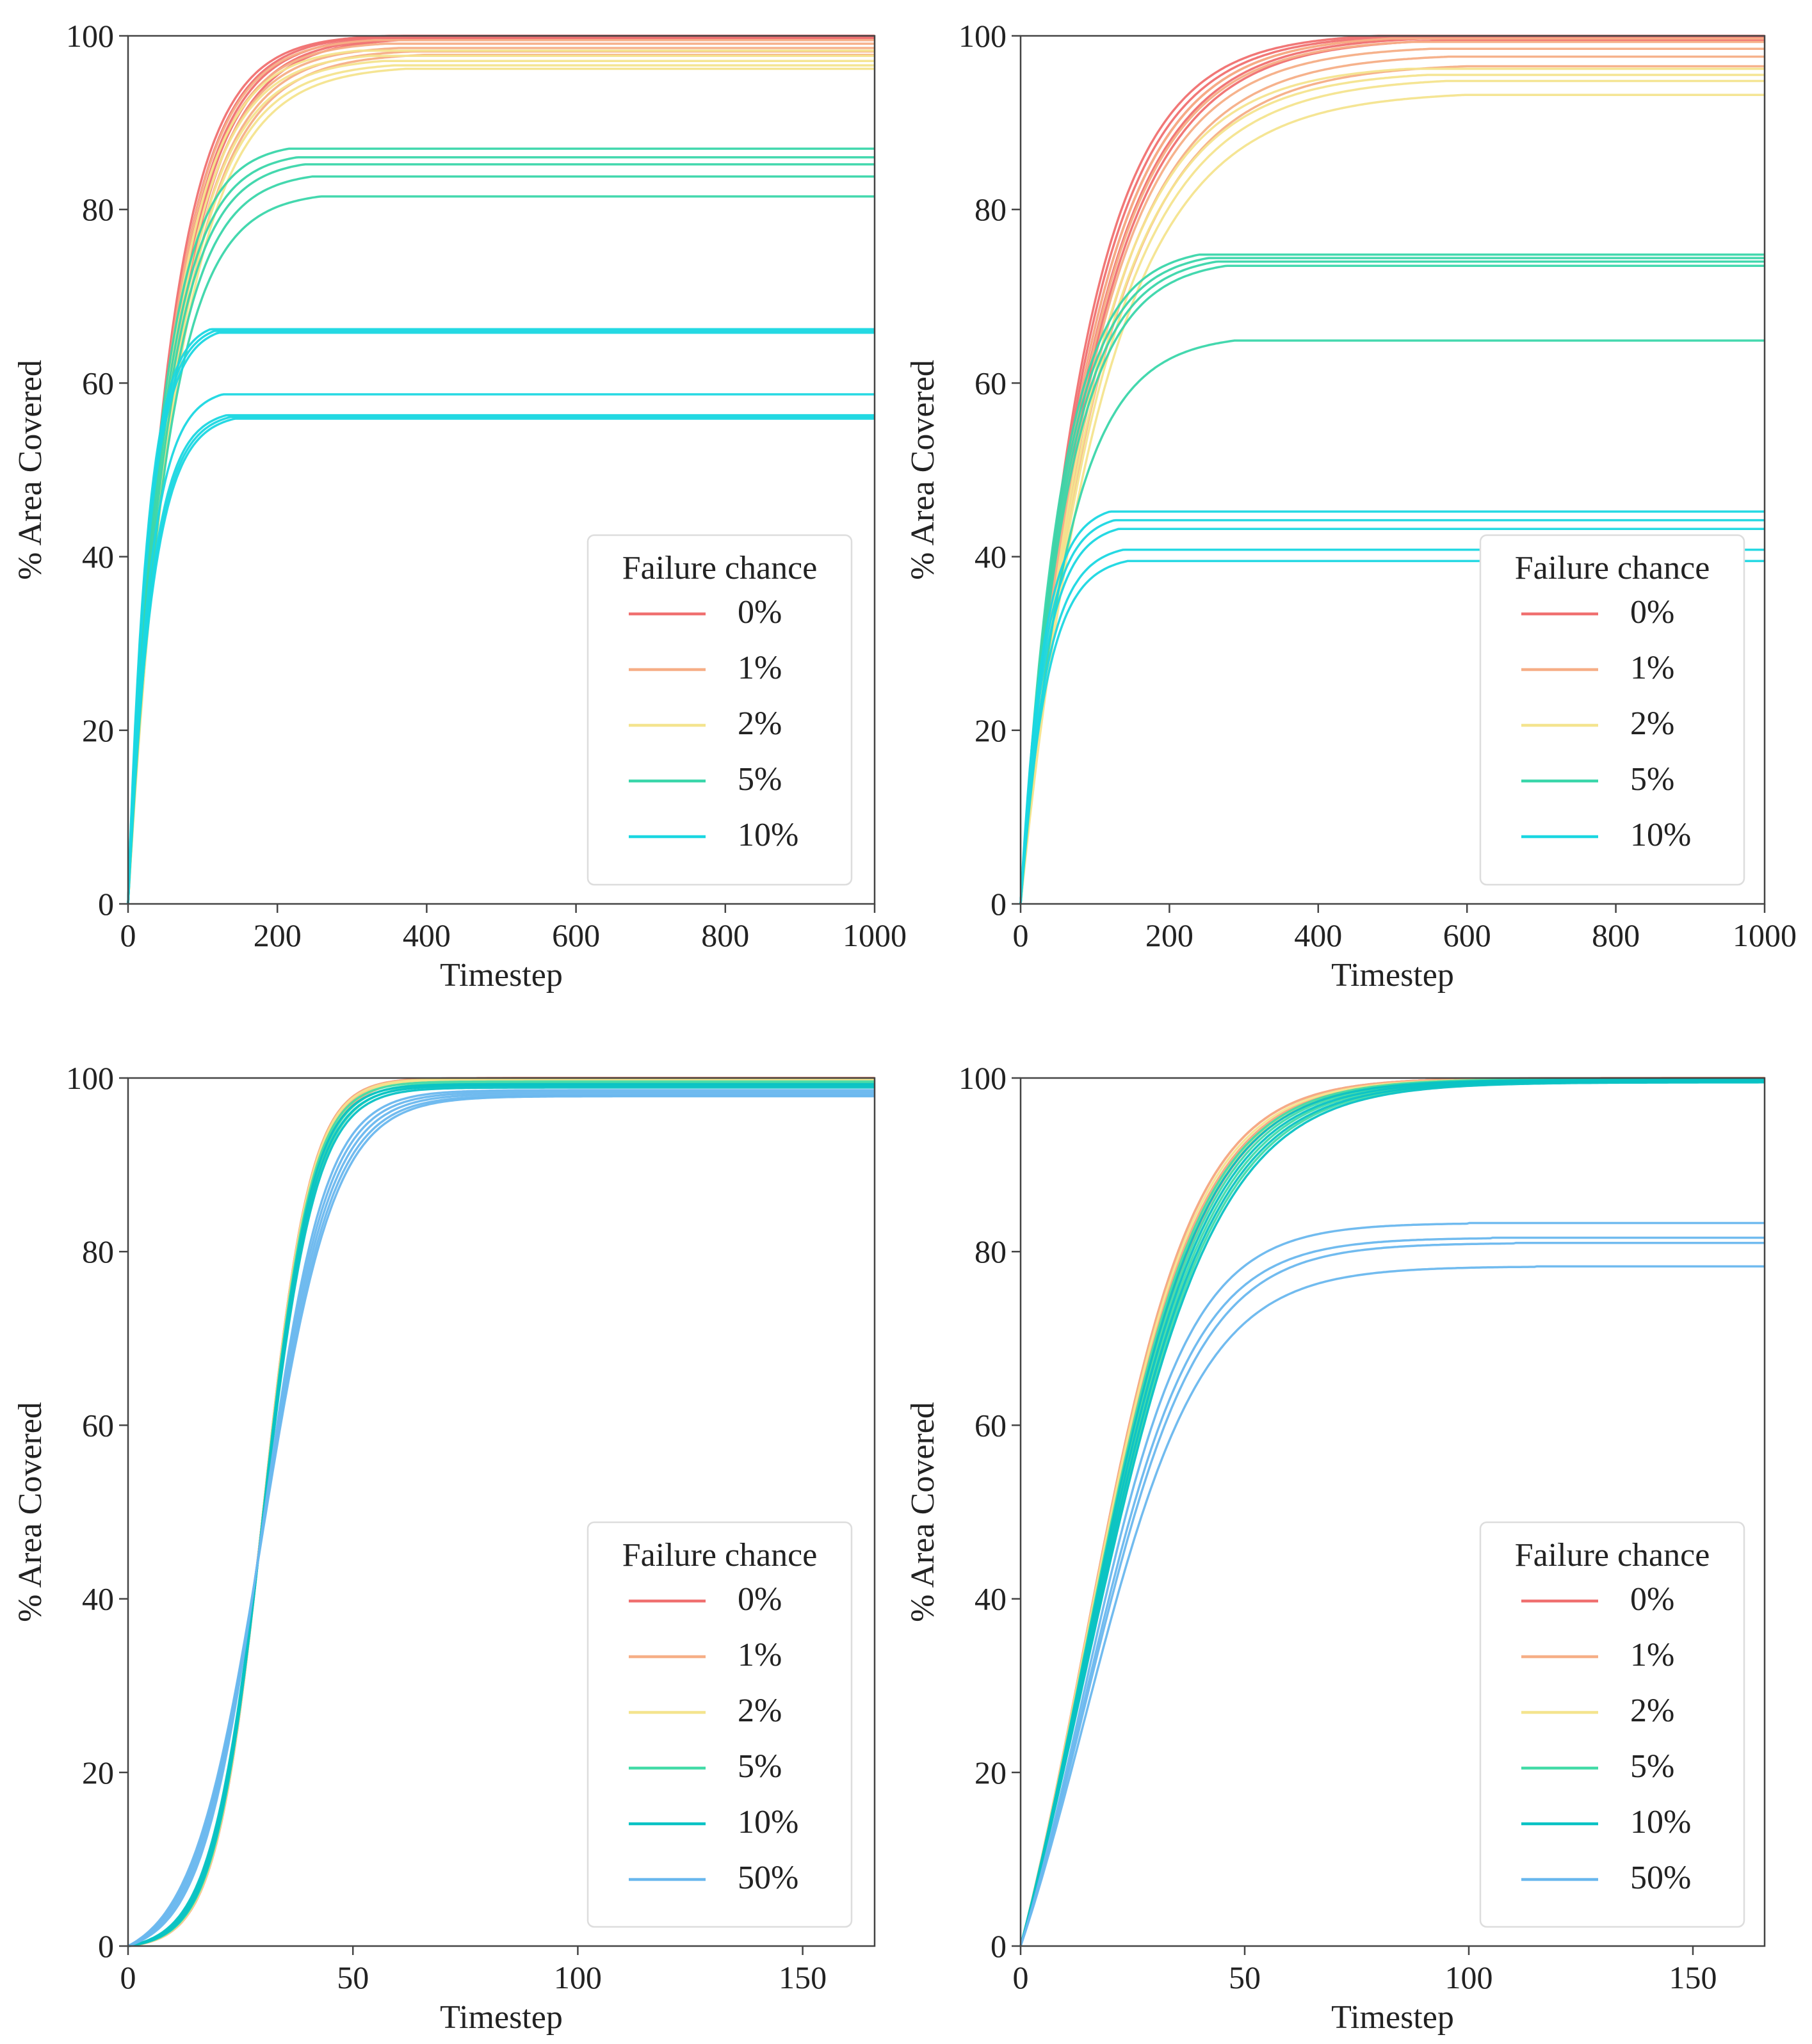  I want to click on x-tick-label: 400, so click(427, 935).